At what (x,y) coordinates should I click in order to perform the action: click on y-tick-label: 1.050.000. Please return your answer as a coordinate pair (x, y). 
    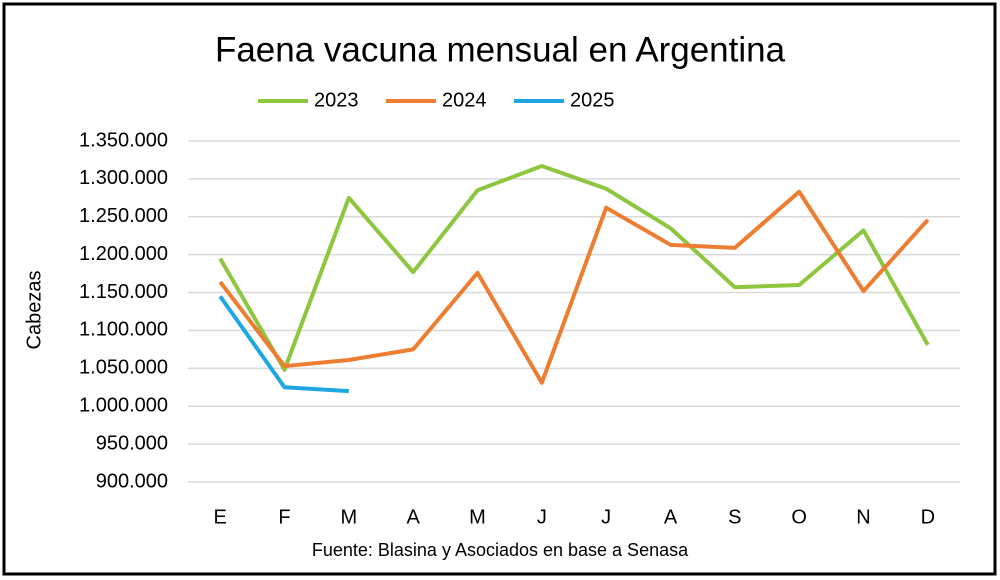
    Looking at the image, I should click on (123, 368).